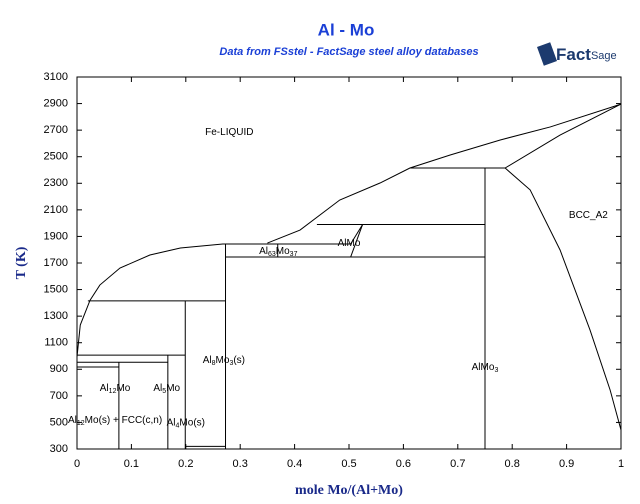  What do you see at coordinates (56, 157) in the screenshot?
I see `y-tick-label: 2500` at bounding box center [56, 157].